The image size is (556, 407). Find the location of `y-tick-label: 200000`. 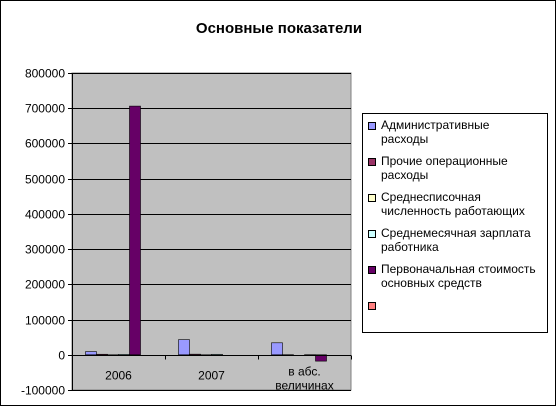

y-tick-label: 200000 is located at coordinates (45, 285).